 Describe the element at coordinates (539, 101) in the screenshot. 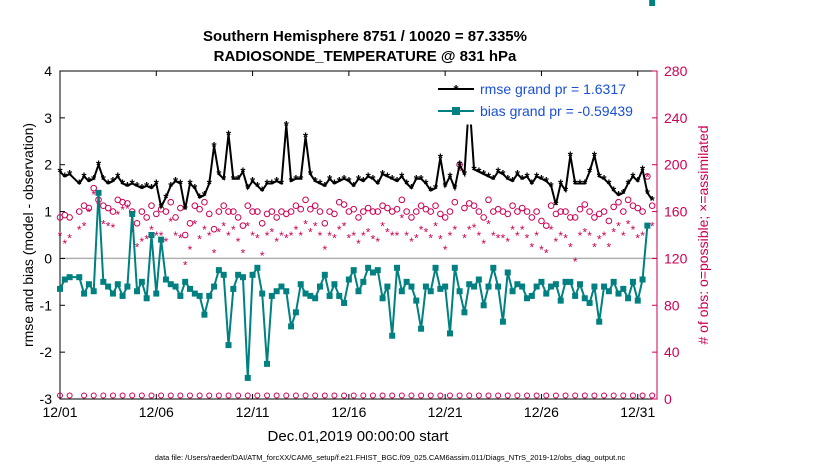

I see `legend-box` at that location.